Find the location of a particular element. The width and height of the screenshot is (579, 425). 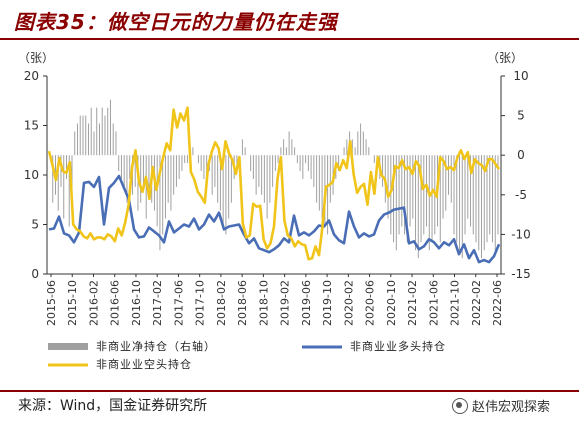

right-tick-label: 0 is located at coordinates (521, 155).